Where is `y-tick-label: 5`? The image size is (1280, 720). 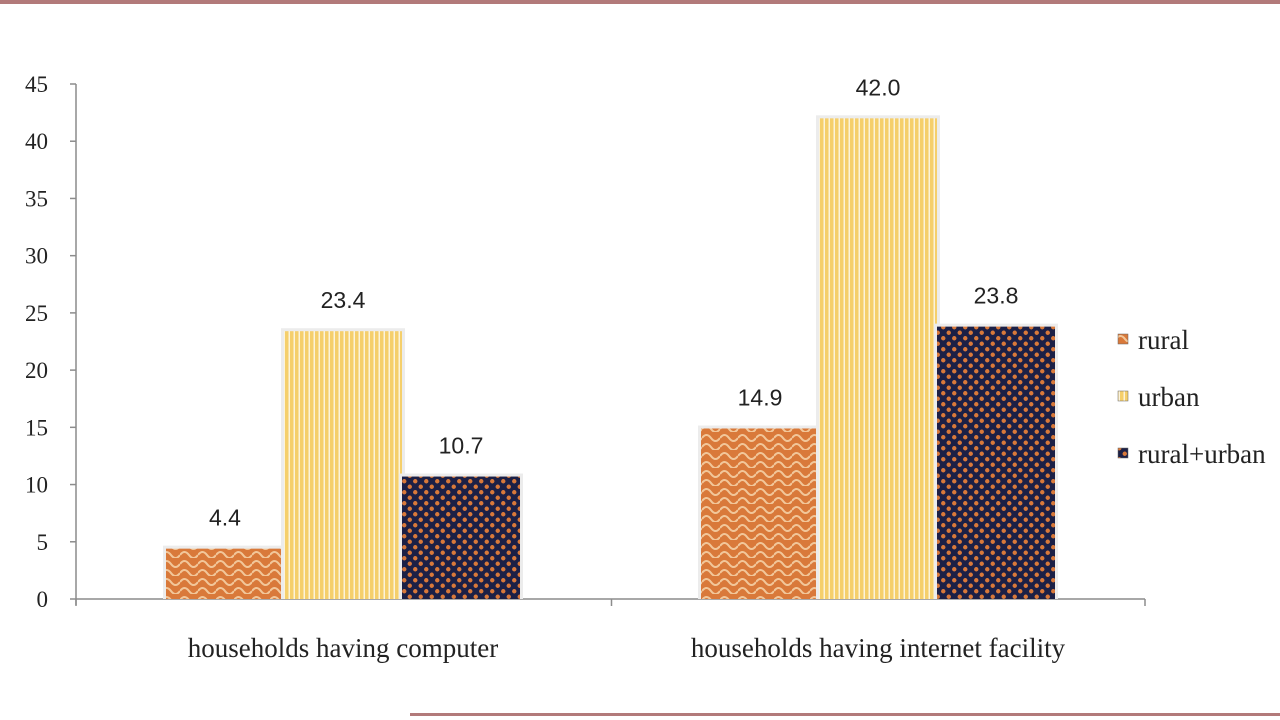 y-tick-label: 5 is located at coordinates (43, 542).